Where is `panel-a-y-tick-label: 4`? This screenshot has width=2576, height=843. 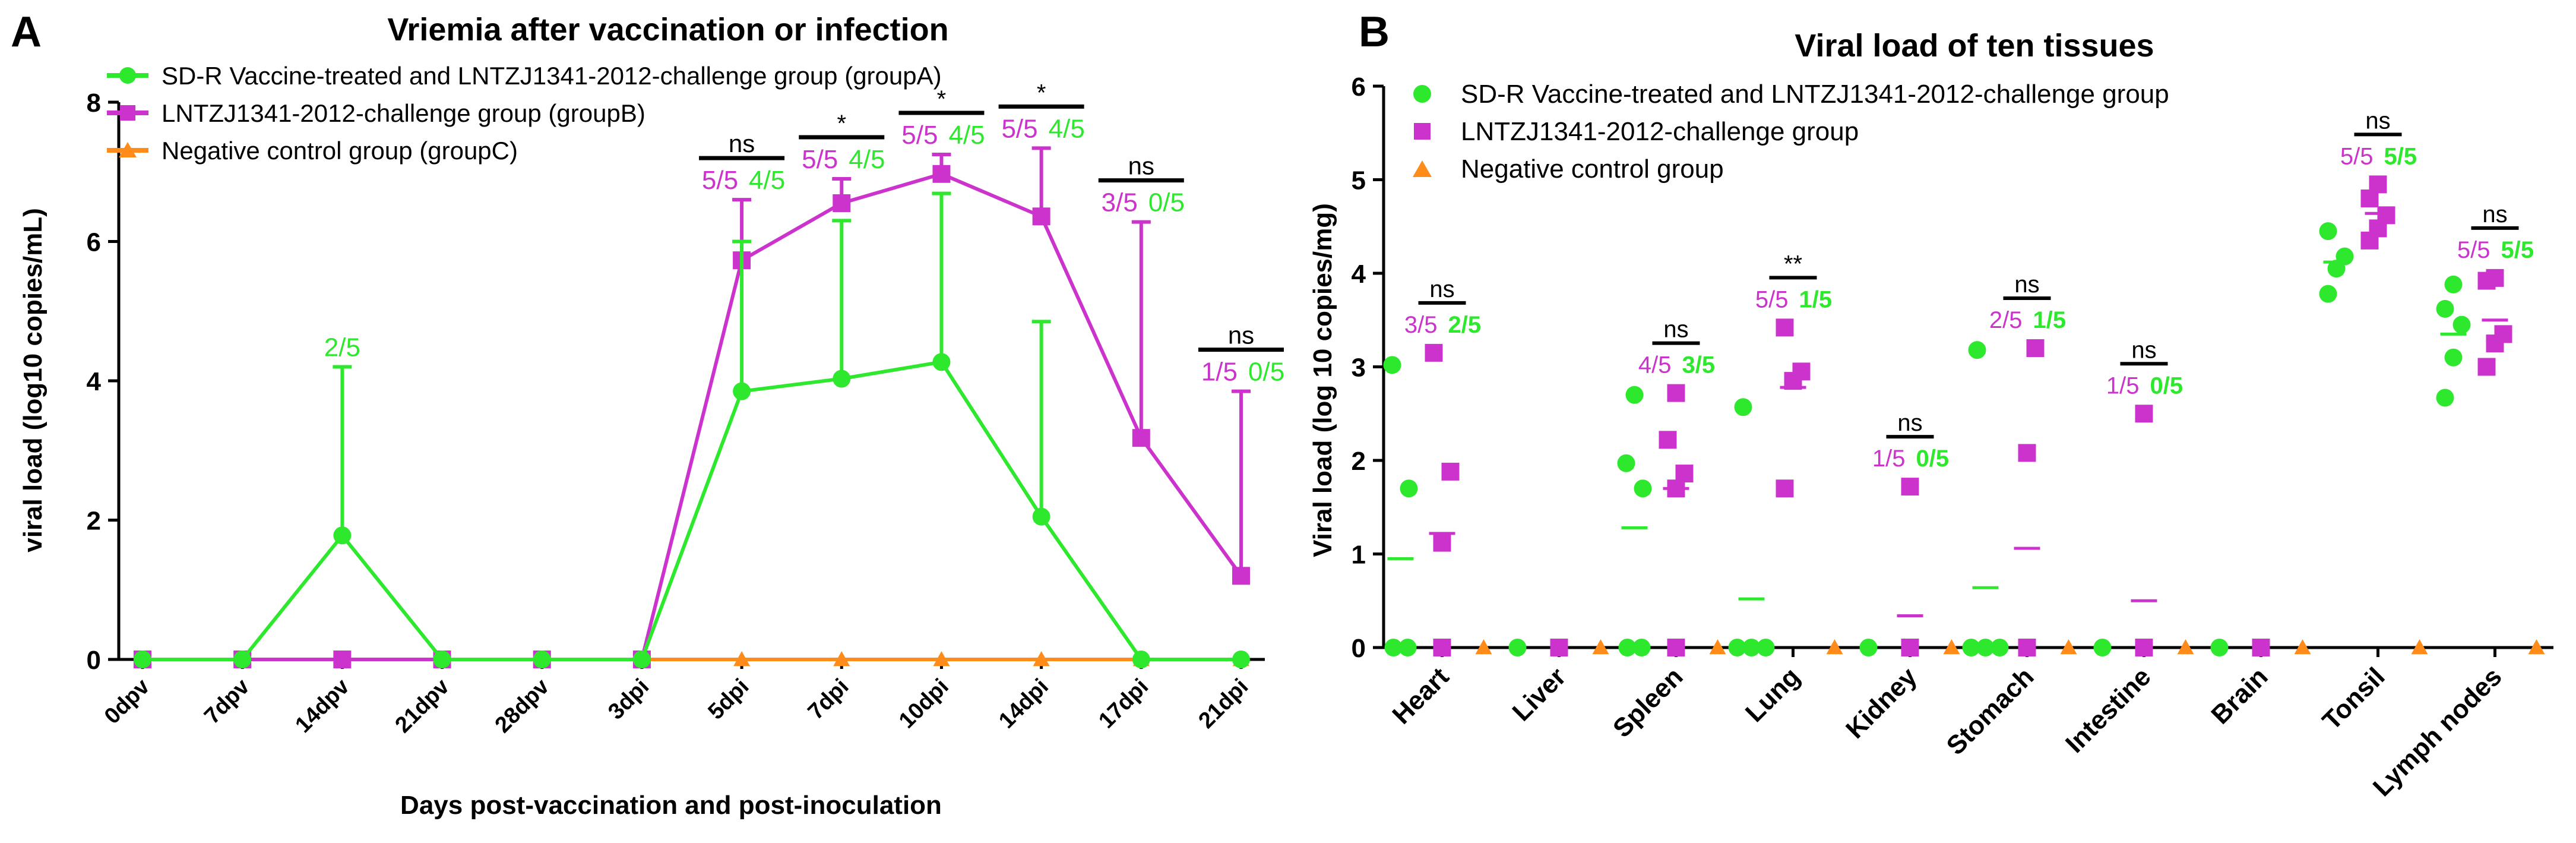
panel-a-y-tick-label: 4 is located at coordinates (94, 381).